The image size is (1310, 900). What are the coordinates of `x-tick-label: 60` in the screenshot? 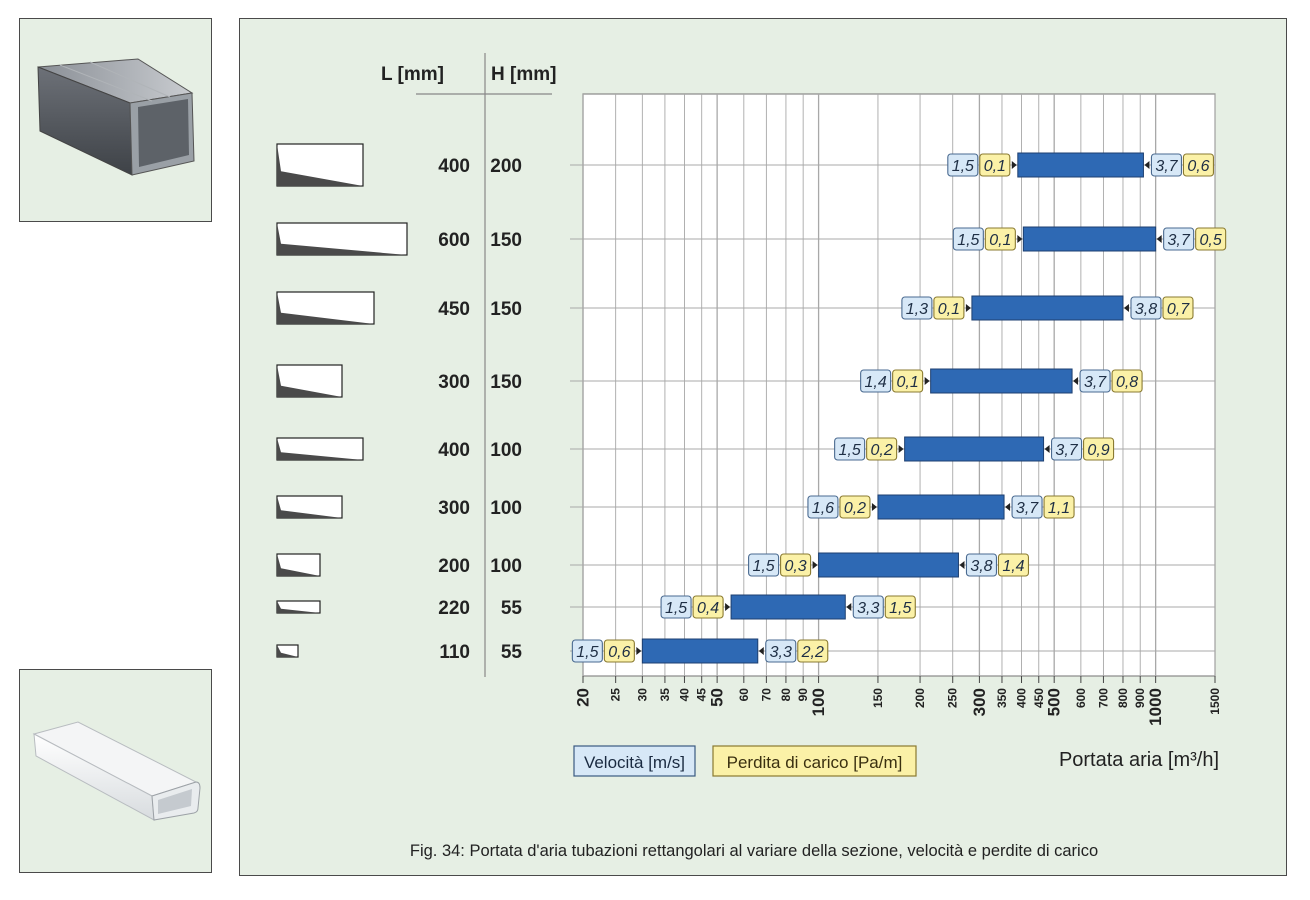 It's located at (744, 695).